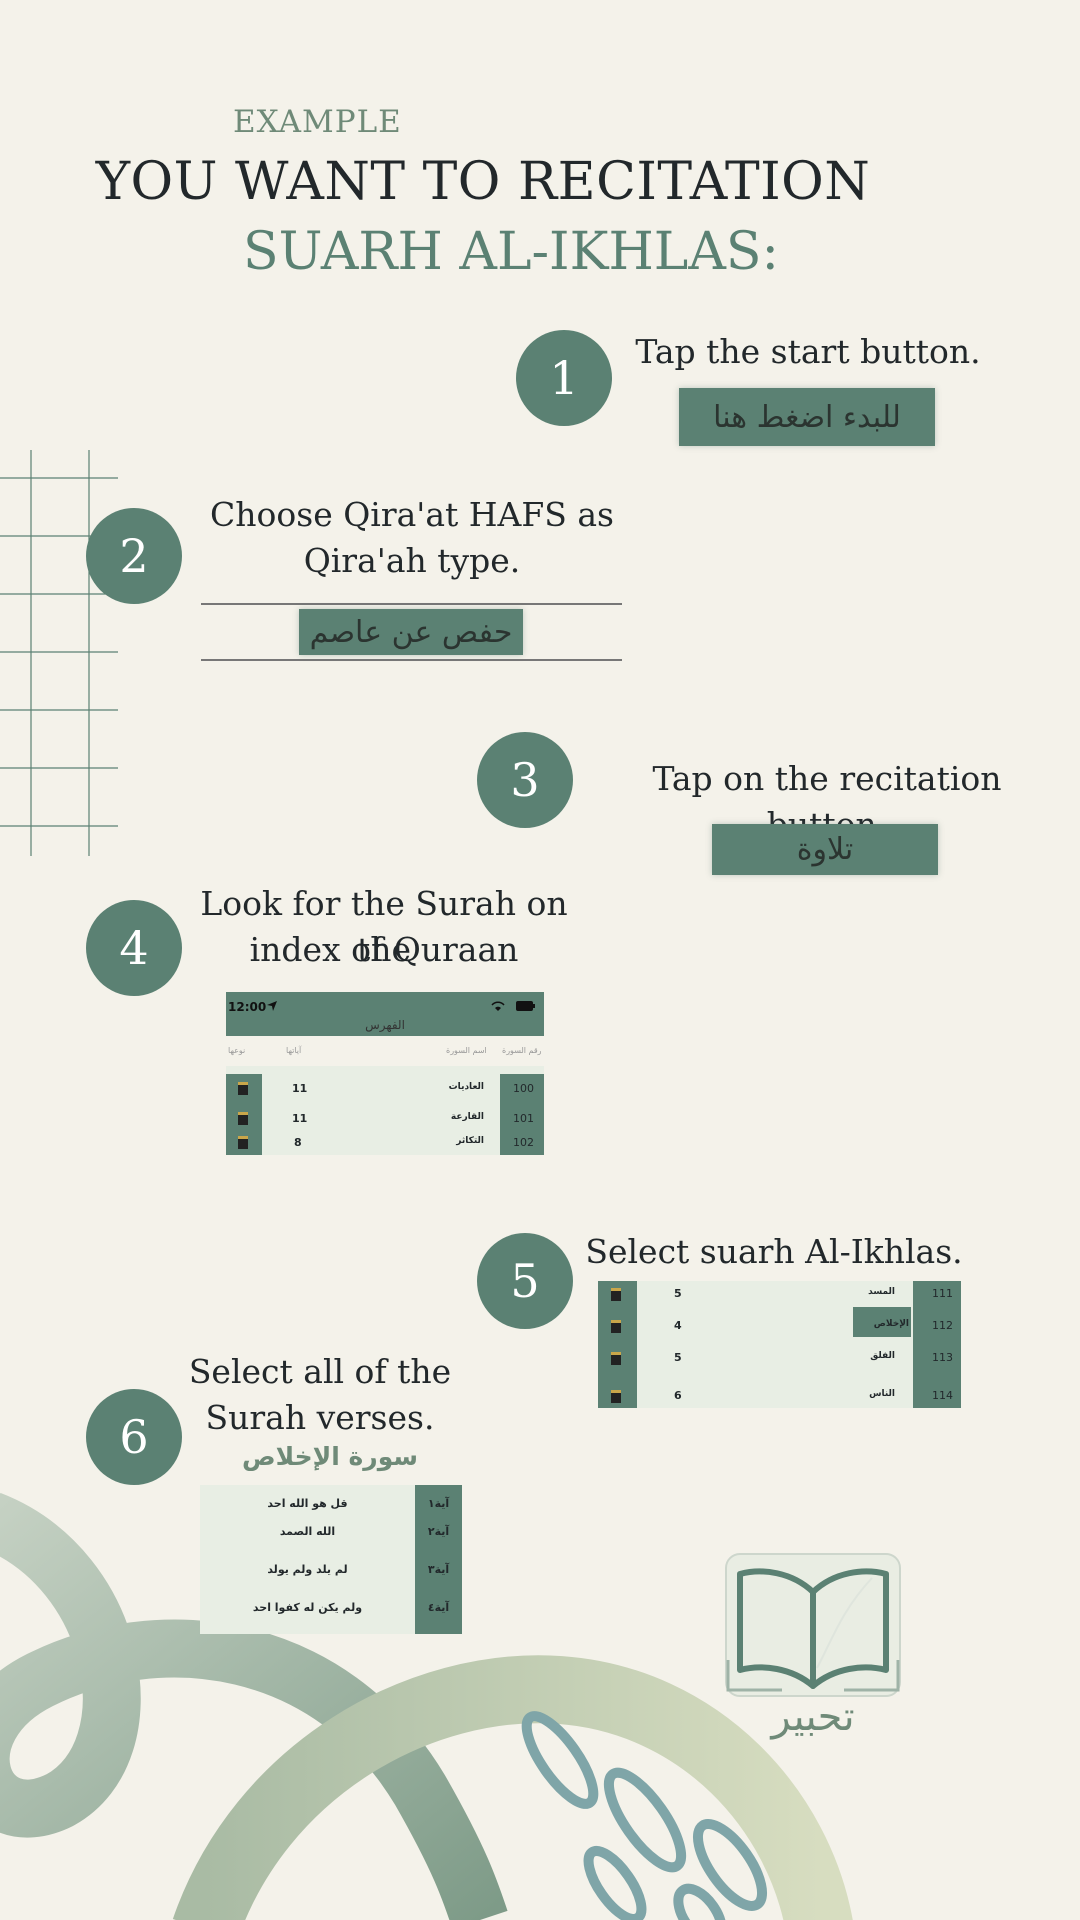  What do you see at coordinates (523, 1118) in the screenshot?
I see `row-number: 101` at bounding box center [523, 1118].